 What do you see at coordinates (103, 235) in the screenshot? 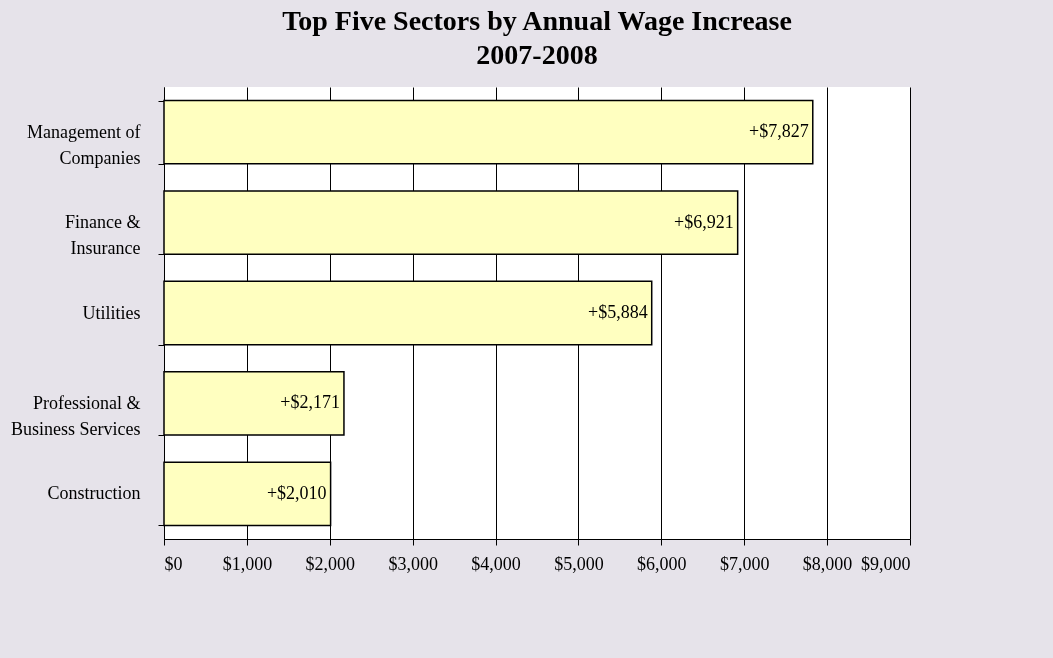
I see `y-tick-label: Finance & Insurance` at bounding box center [103, 235].